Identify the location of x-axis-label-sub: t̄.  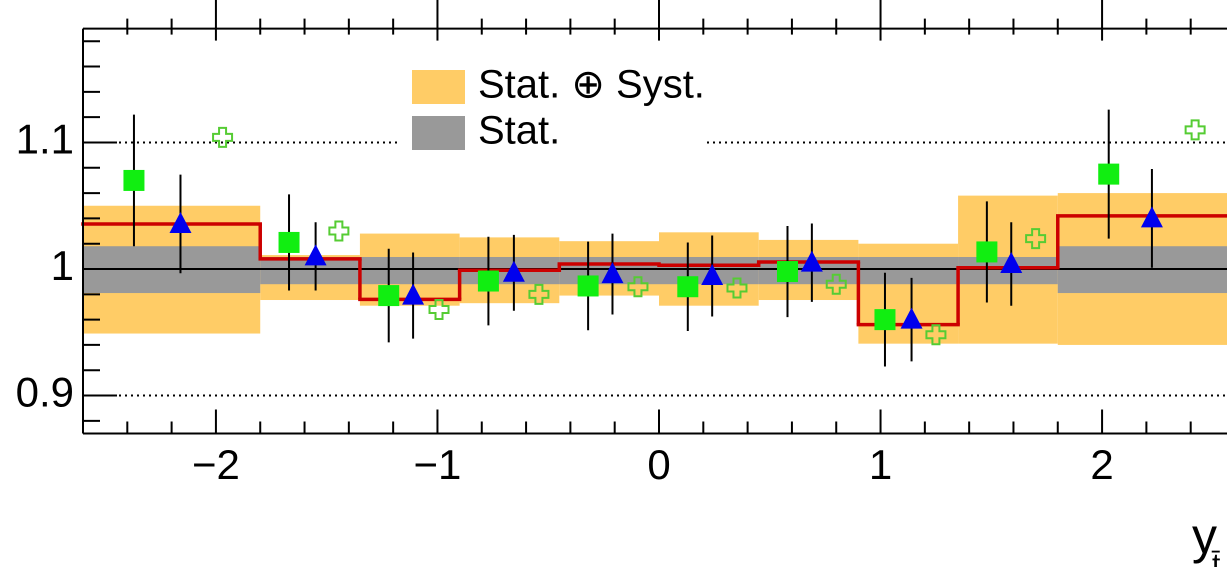
(1216, 557).